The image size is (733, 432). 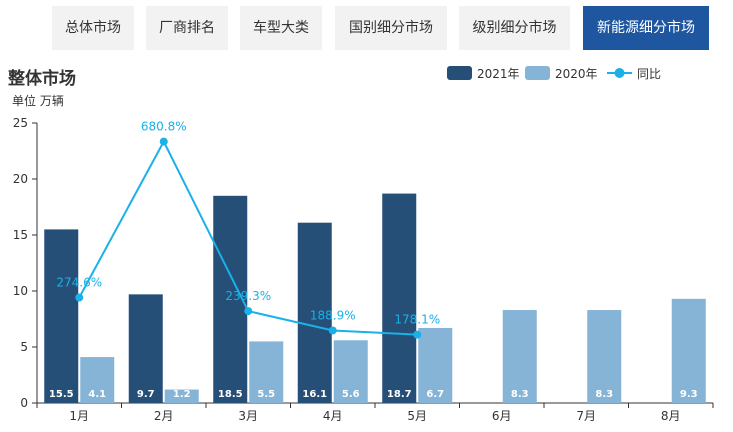 I want to click on bar-value-label: 5.5, so click(x=266, y=394).